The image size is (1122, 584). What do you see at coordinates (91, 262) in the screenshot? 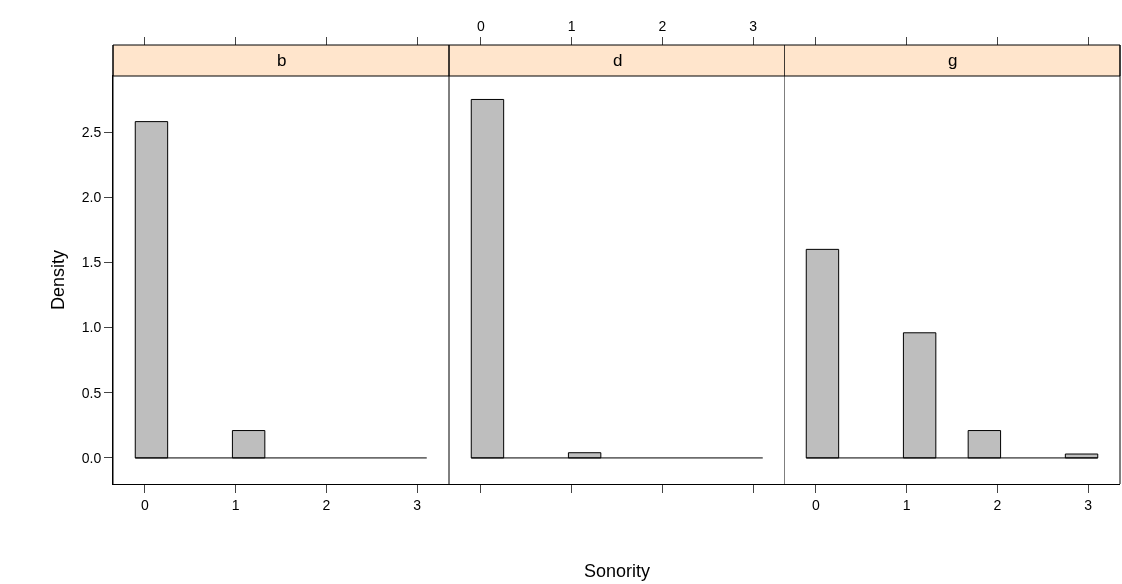
I see `y-tick-label: 1.5` at bounding box center [91, 262].